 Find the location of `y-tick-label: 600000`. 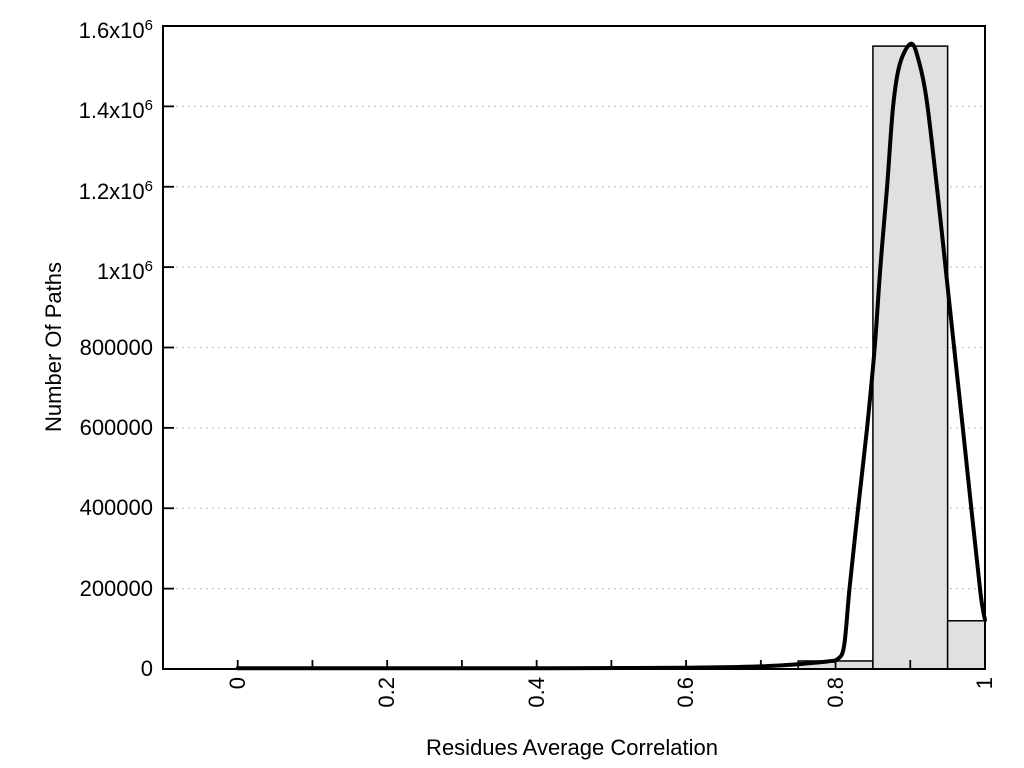

y-tick-label: 600000 is located at coordinates (116, 427).